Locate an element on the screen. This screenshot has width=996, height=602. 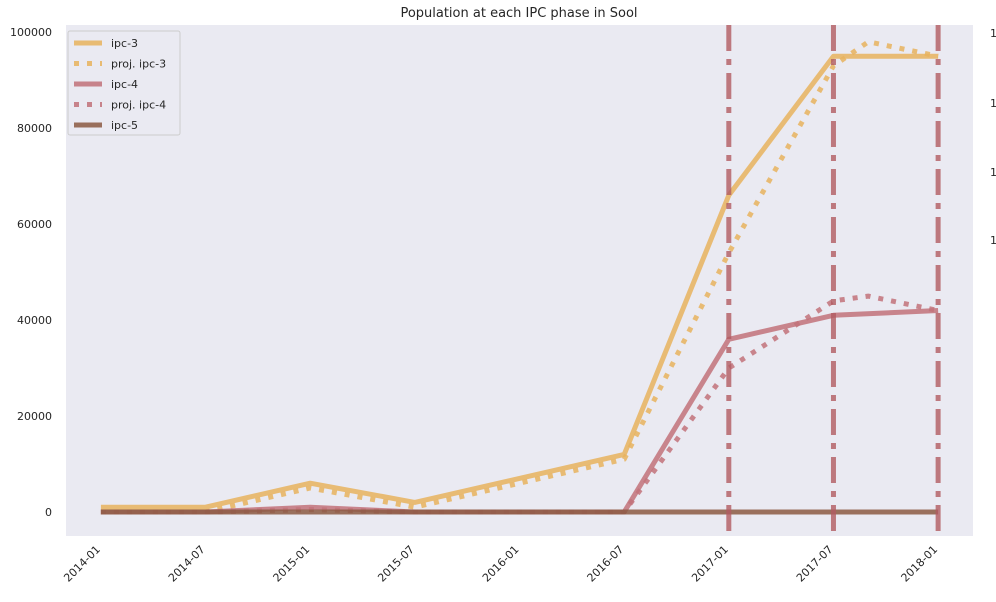
legend: ipc-3 proj. ipc-3 ipc-4 proj. ipc-4 ipc-5 is located at coordinates (124, 83).